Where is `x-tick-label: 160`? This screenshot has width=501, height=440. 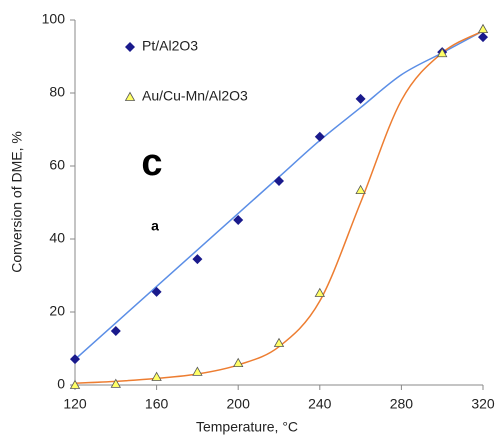 x-tick-label: 160 is located at coordinates (157, 404).